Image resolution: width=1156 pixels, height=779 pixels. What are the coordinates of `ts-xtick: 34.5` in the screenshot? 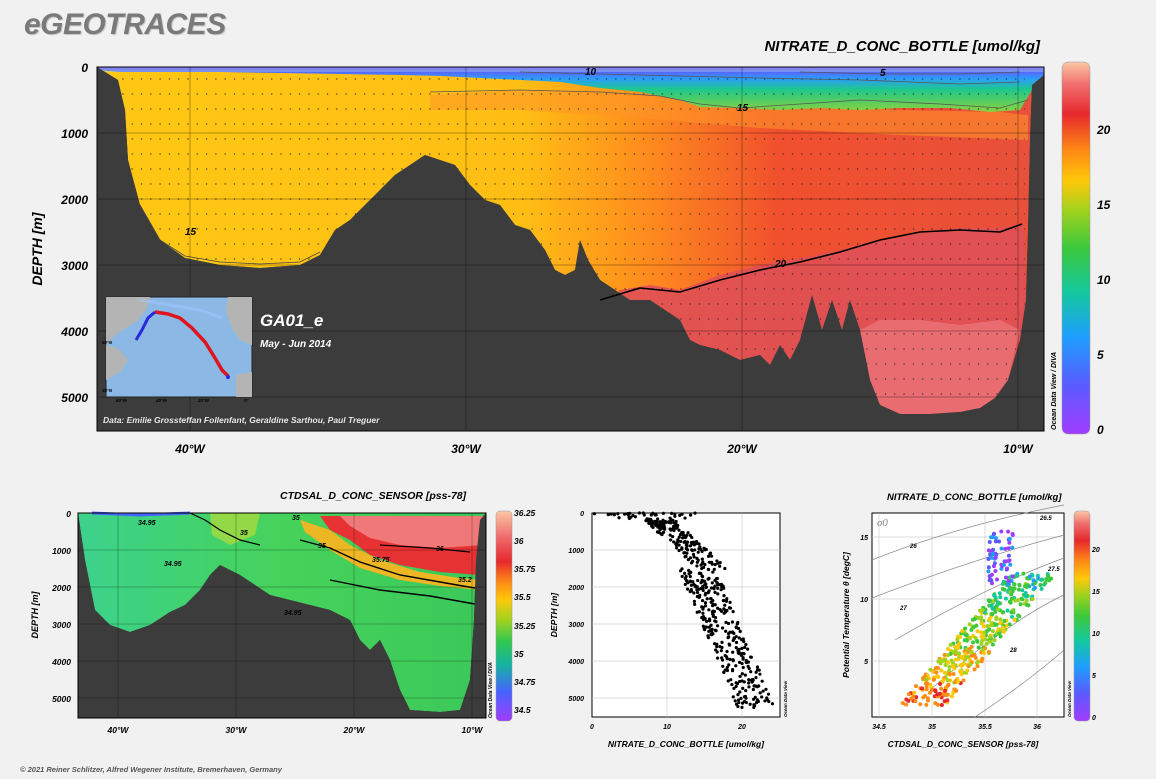 It's located at (879, 727).